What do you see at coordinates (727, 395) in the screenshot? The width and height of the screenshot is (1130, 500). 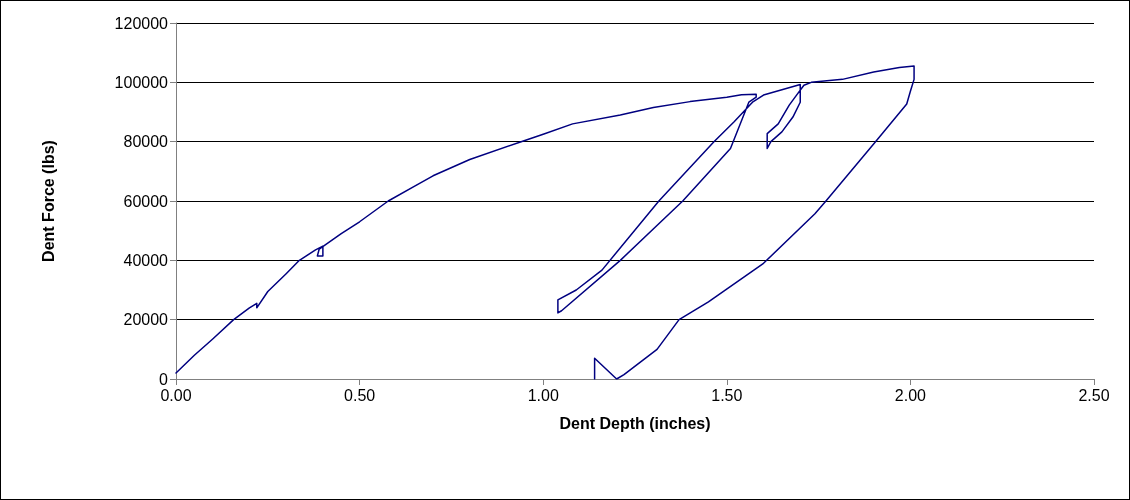 I see `x-tick-label: 1.50` at bounding box center [727, 395].